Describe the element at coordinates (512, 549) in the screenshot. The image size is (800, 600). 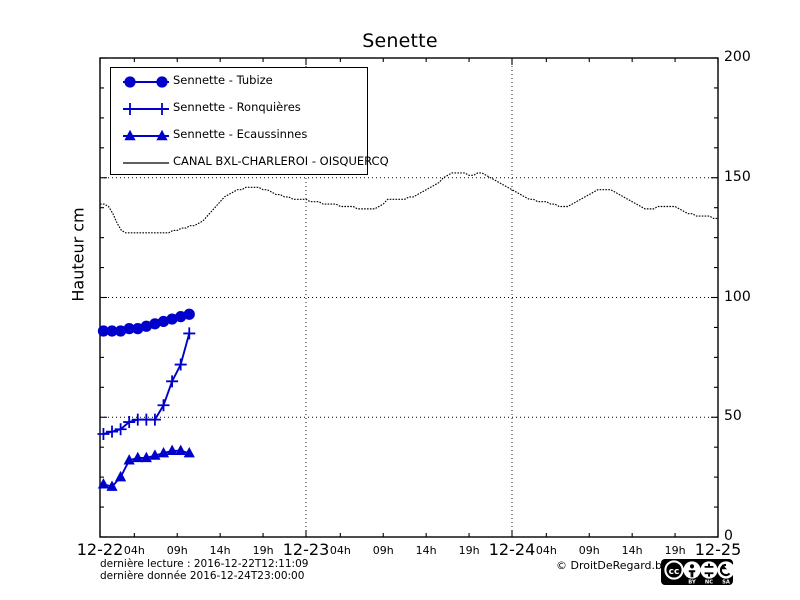
I see `x-tick-label-10: 12-24` at that location.